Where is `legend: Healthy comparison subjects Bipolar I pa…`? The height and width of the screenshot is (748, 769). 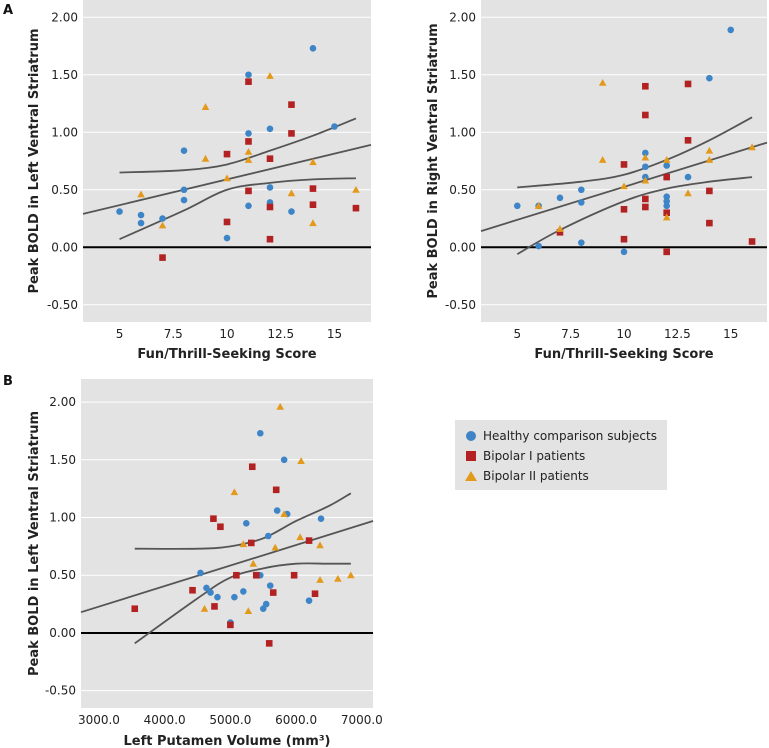
legend: Healthy comparison subjects Bipolar I pa… is located at coordinates (561, 455).